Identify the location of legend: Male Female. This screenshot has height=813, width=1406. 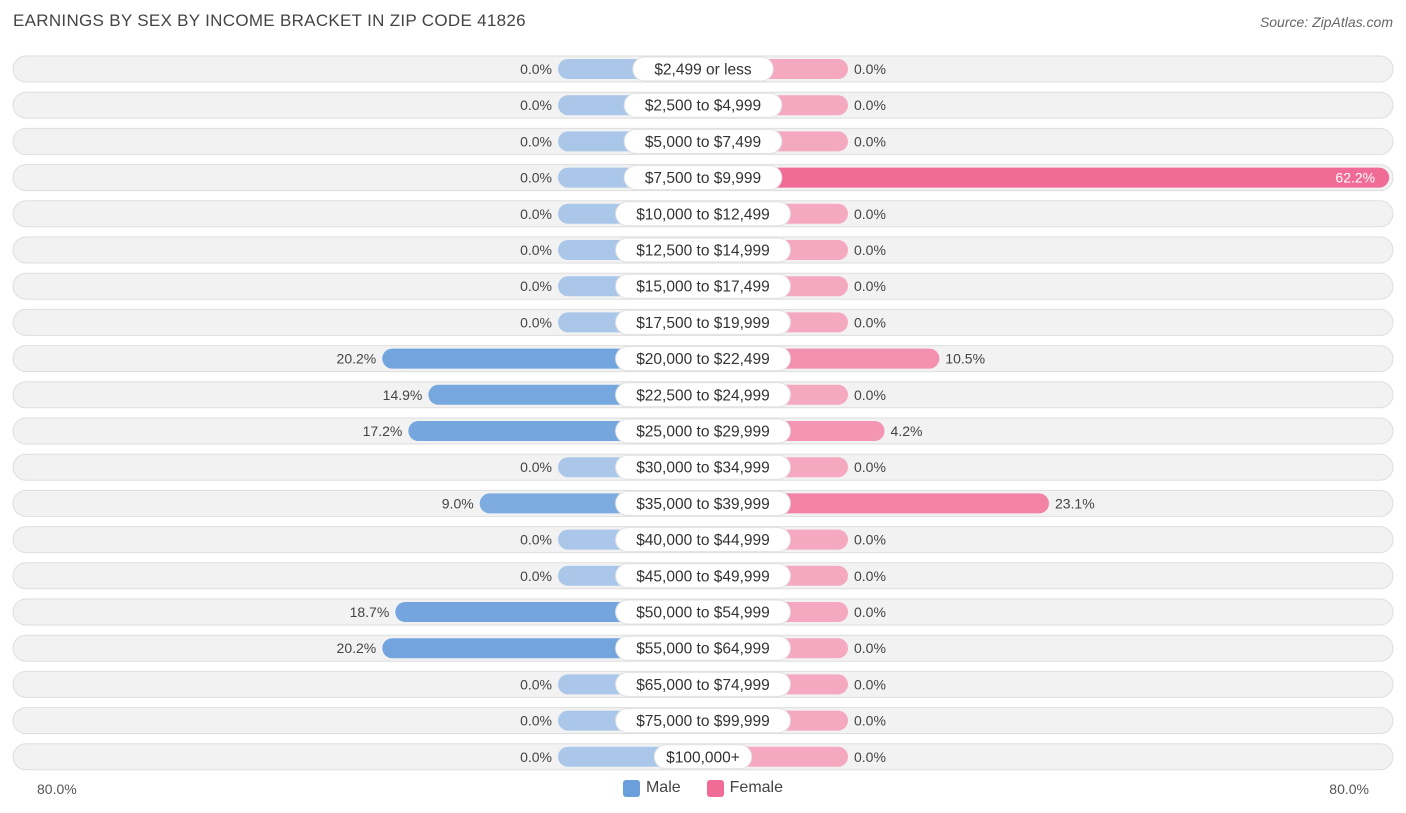
(703, 788).